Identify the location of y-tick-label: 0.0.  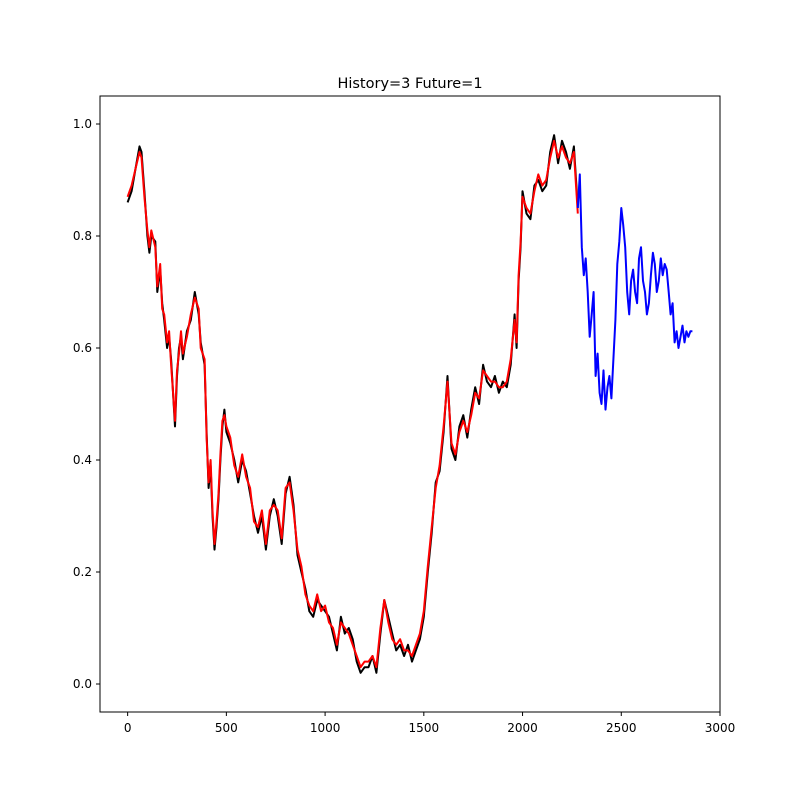
(82, 684).